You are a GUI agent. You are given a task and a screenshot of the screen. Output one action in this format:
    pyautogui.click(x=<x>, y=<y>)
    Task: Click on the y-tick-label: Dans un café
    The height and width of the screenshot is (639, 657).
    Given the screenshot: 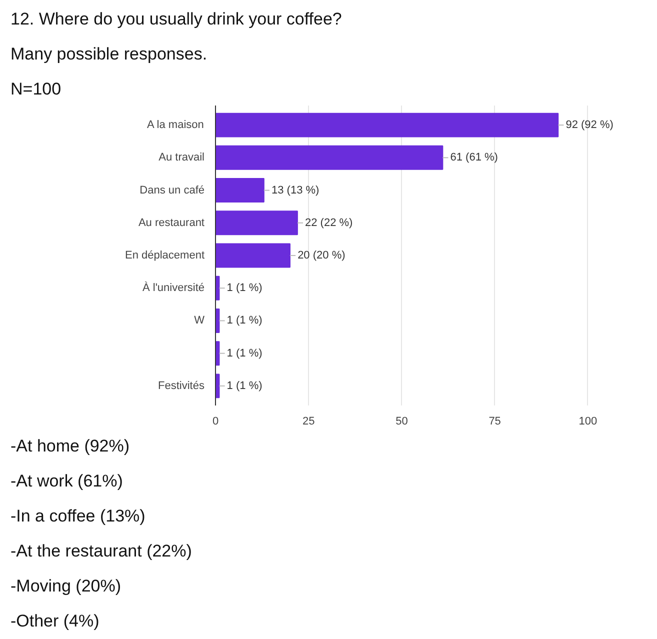 What is the action you would take?
    pyautogui.click(x=172, y=190)
    